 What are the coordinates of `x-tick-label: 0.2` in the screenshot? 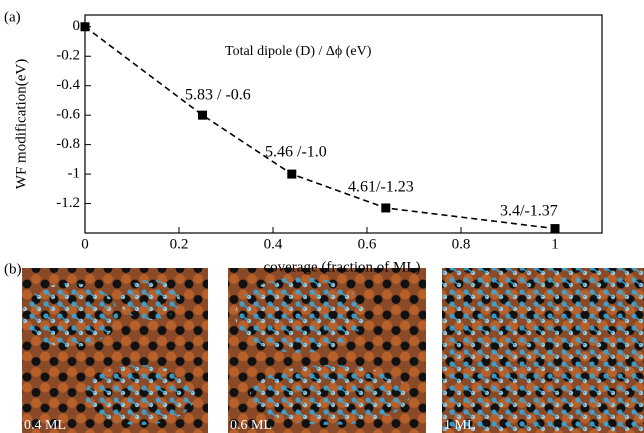 It's located at (179, 244).